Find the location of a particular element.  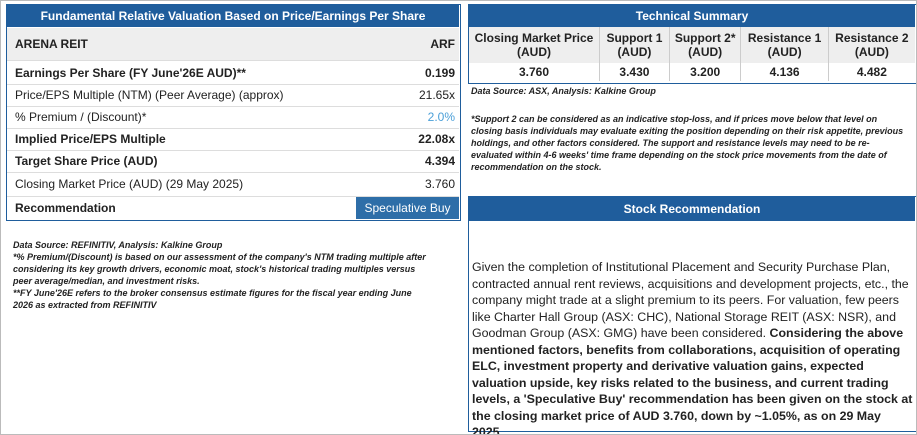

th: Closing Market Price (AUD) is located at coordinates (534, 45).